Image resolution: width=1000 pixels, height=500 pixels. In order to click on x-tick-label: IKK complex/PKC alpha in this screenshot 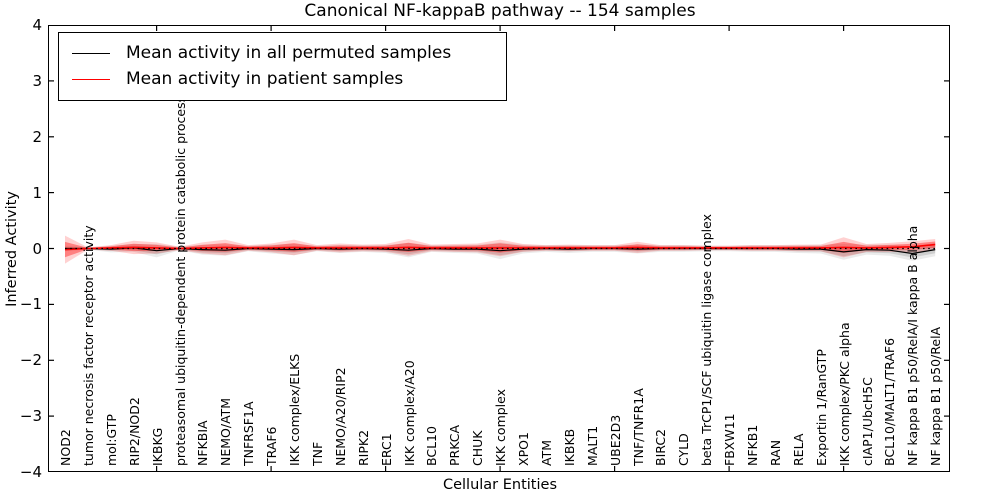, I will do `click(844, 394)`.